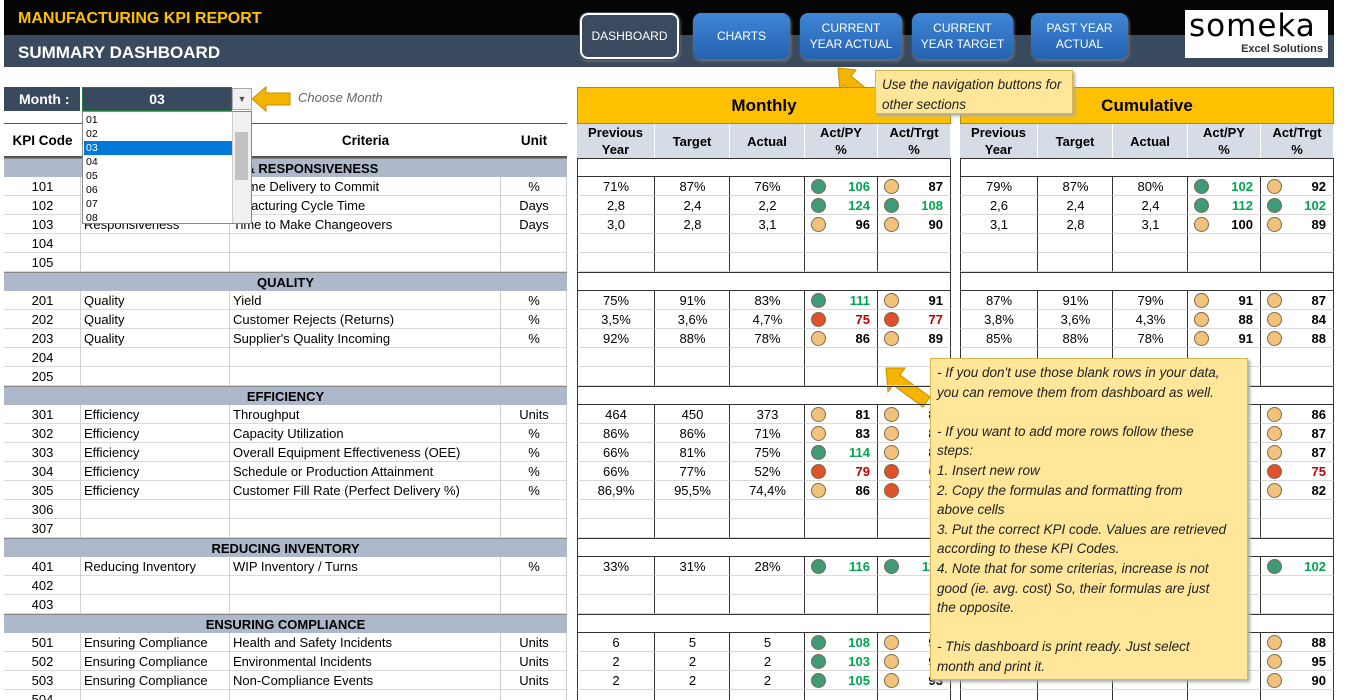 Image resolution: width=1365 pixels, height=700 pixels. What do you see at coordinates (312, 338) in the screenshot?
I see `criteria: Supplier's Quality Incoming` at bounding box center [312, 338].